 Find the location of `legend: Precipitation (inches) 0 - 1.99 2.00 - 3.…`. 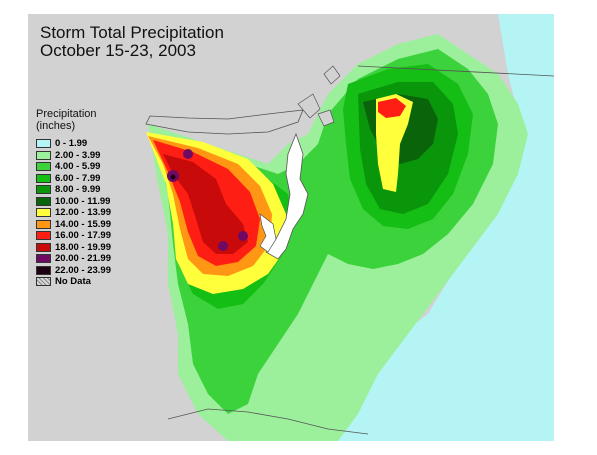

legend: Precipitation (inches) 0 - 1.99 2.00 - 3.… is located at coordinates (73, 198).